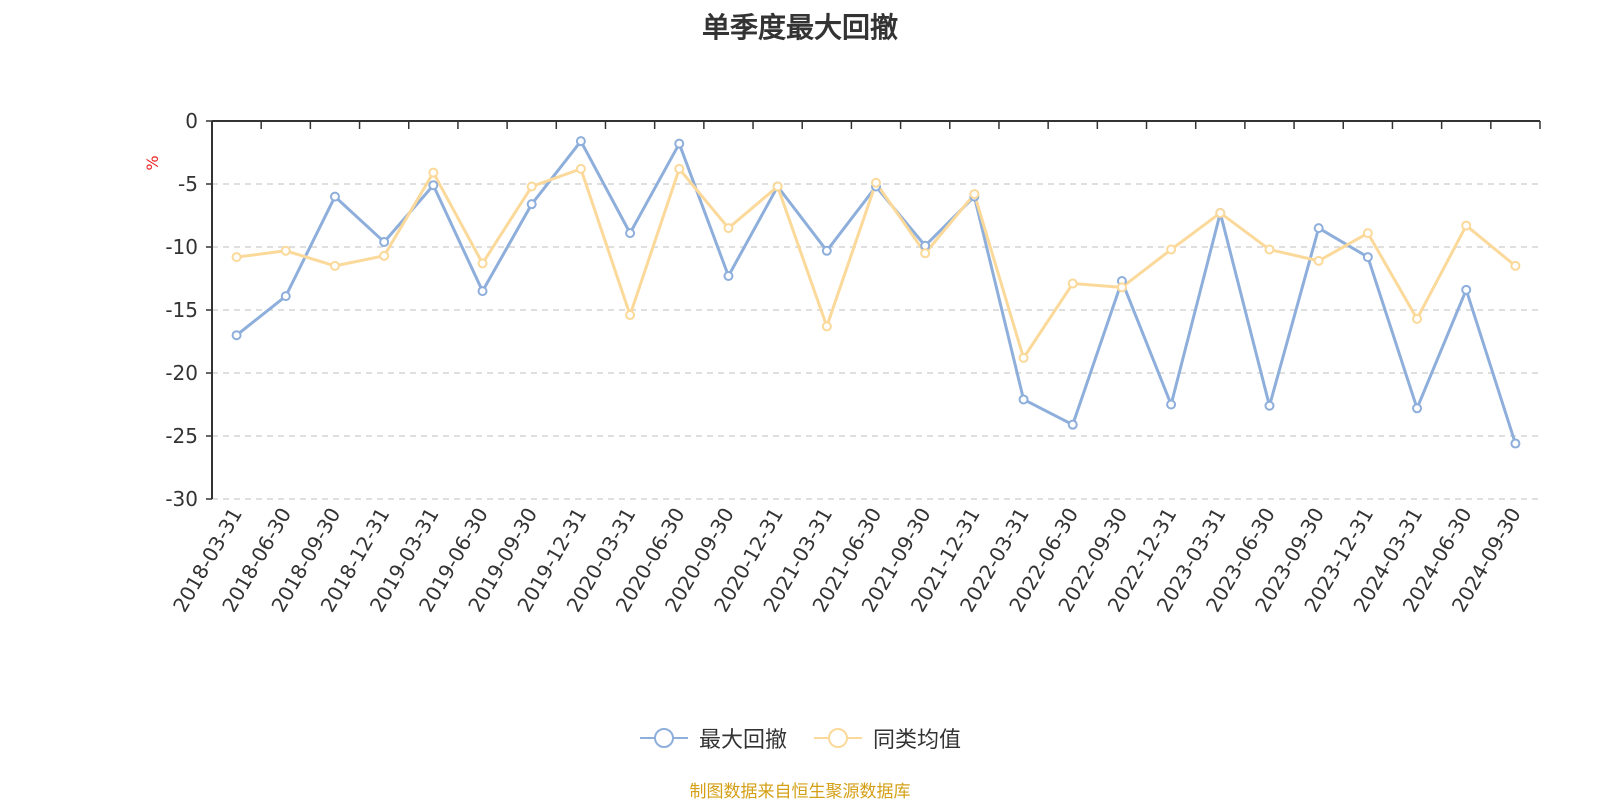  Describe the element at coordinates (742, 740) in the screenshot. I see `legend-label-series-0: 最大回撤` at that location.